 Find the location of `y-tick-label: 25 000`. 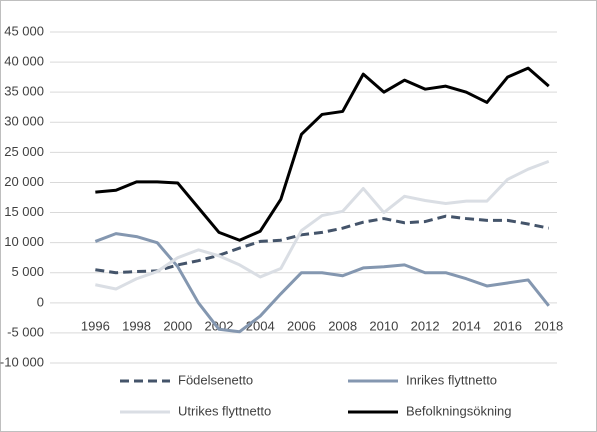

y-tick-label: 25 000 is located at coordinates (24, 151).